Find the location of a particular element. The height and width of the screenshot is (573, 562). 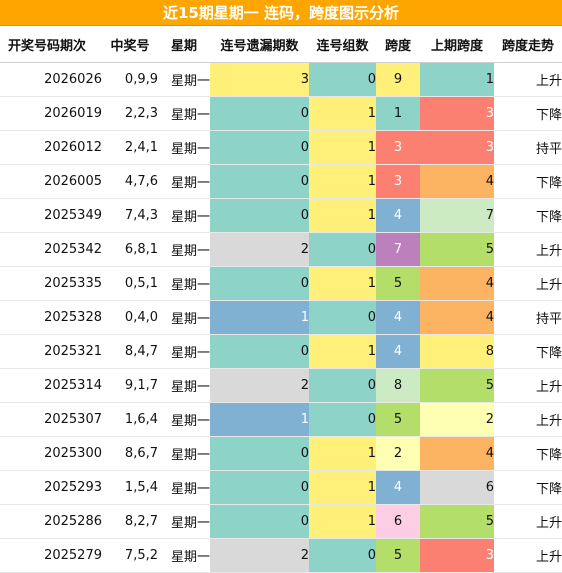

span-cell: 3 is located at coordinates (398, 181).